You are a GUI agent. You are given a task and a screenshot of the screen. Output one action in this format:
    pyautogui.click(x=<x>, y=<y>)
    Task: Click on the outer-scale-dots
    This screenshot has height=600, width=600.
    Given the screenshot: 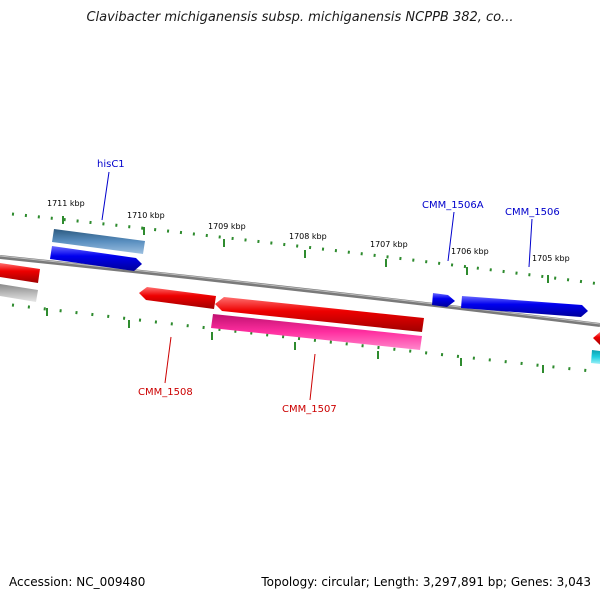 What is the action you would take?
    pyautogui.click(x=305, y=249)
    